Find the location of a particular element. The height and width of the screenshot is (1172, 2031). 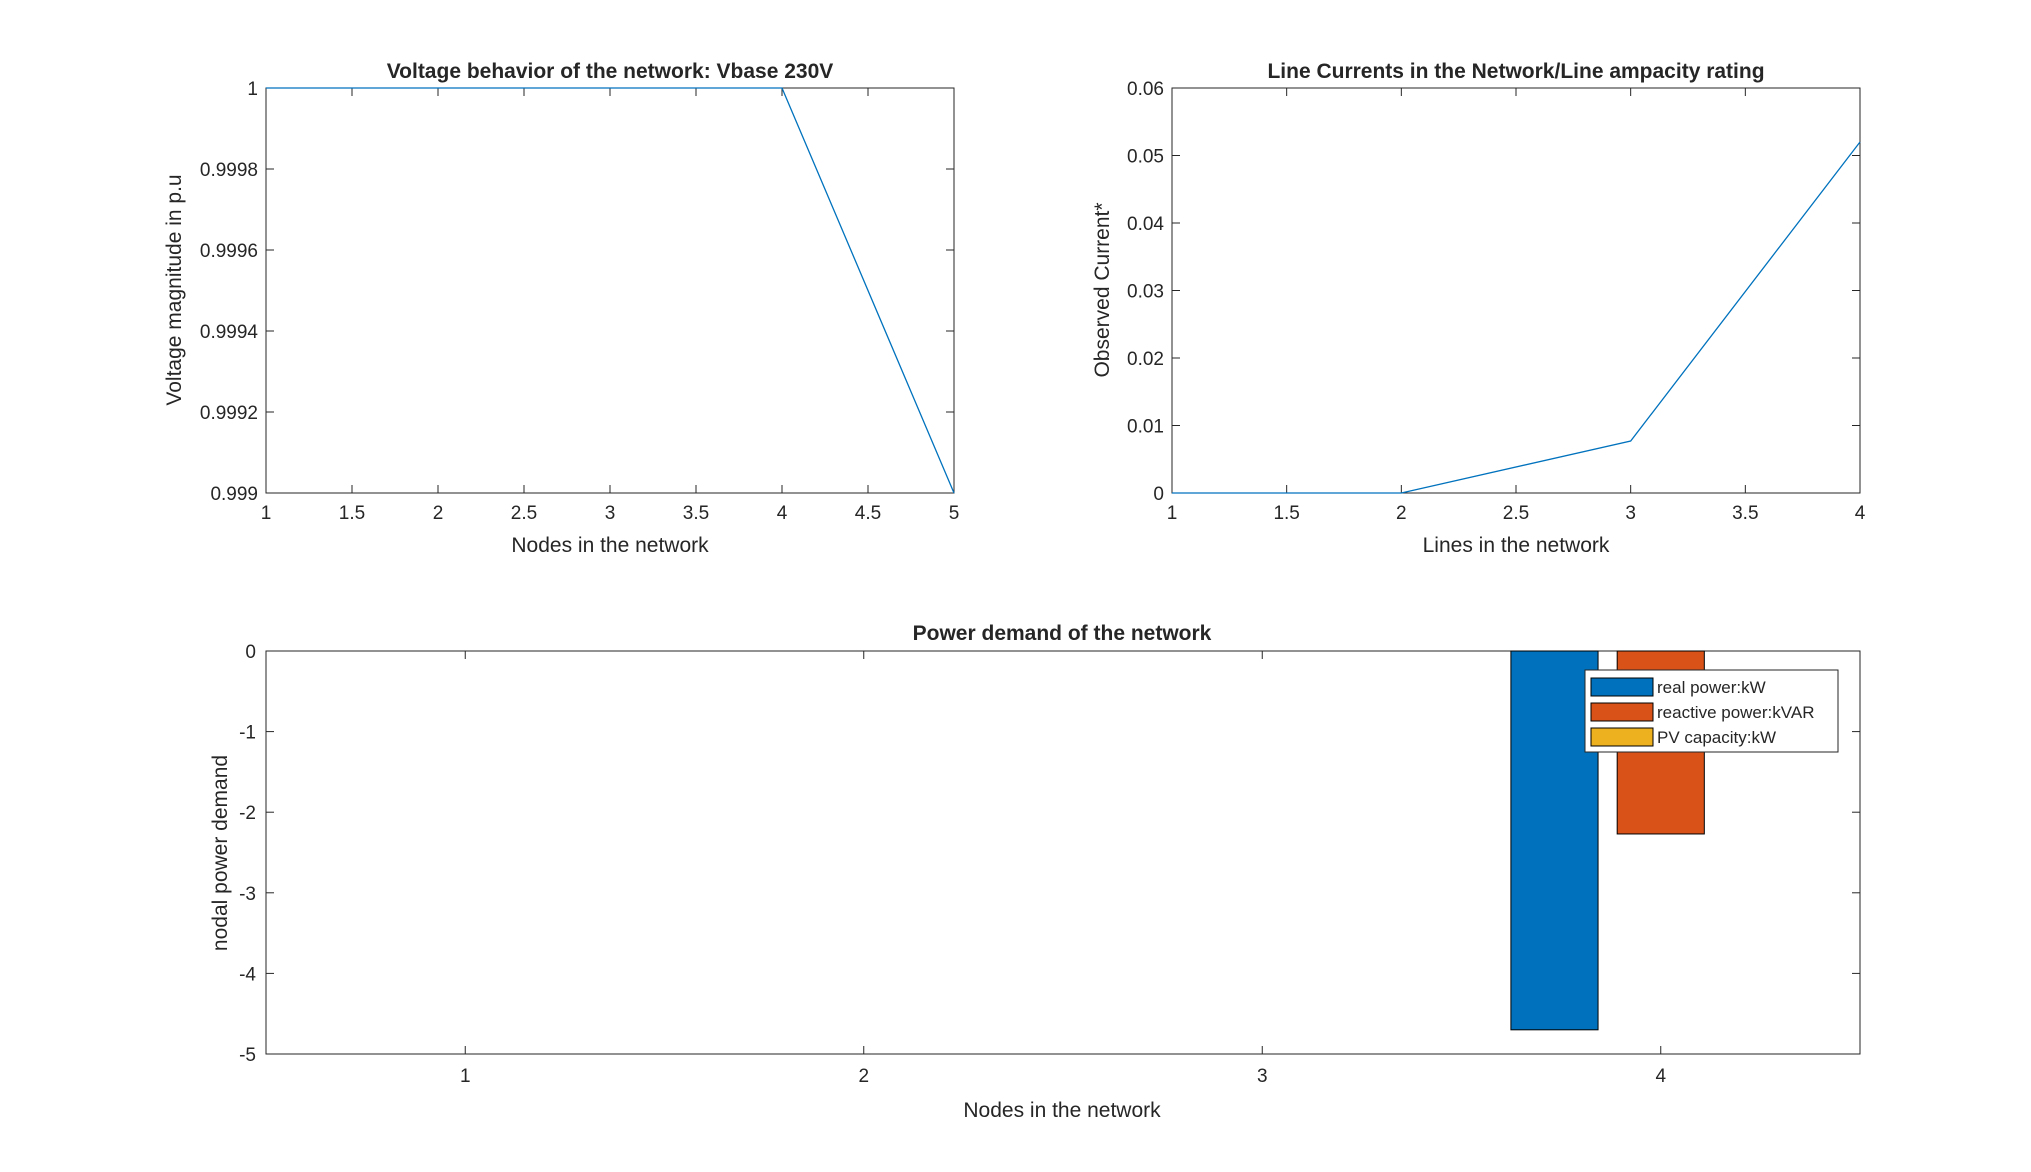

voltage-xtick-label: 1.5 is located at coordinates (352, 513).